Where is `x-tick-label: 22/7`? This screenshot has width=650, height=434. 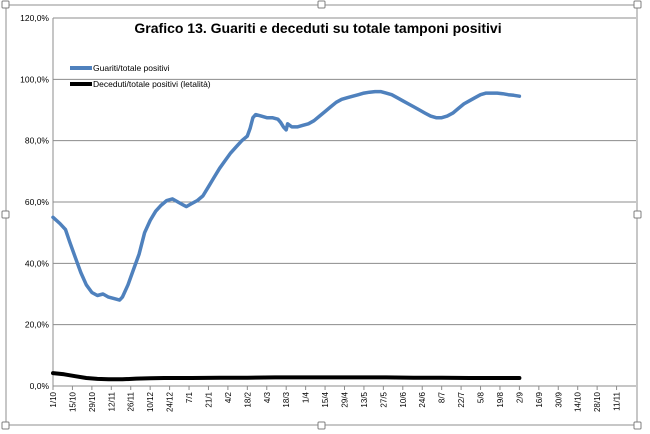 x-tick-label: 22/7 is located at coordinates (461, 399).